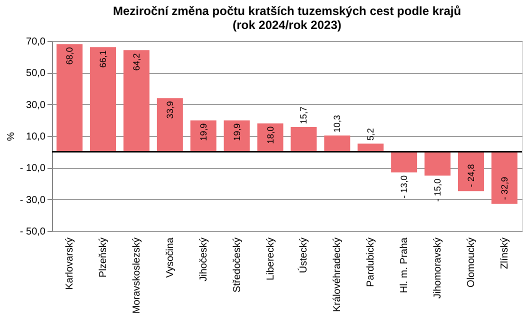  What do you see at coordinates (70, 264) in the screenshot?
I see `x-tick-label: Karlovarský` at bounding box center [70, 264].